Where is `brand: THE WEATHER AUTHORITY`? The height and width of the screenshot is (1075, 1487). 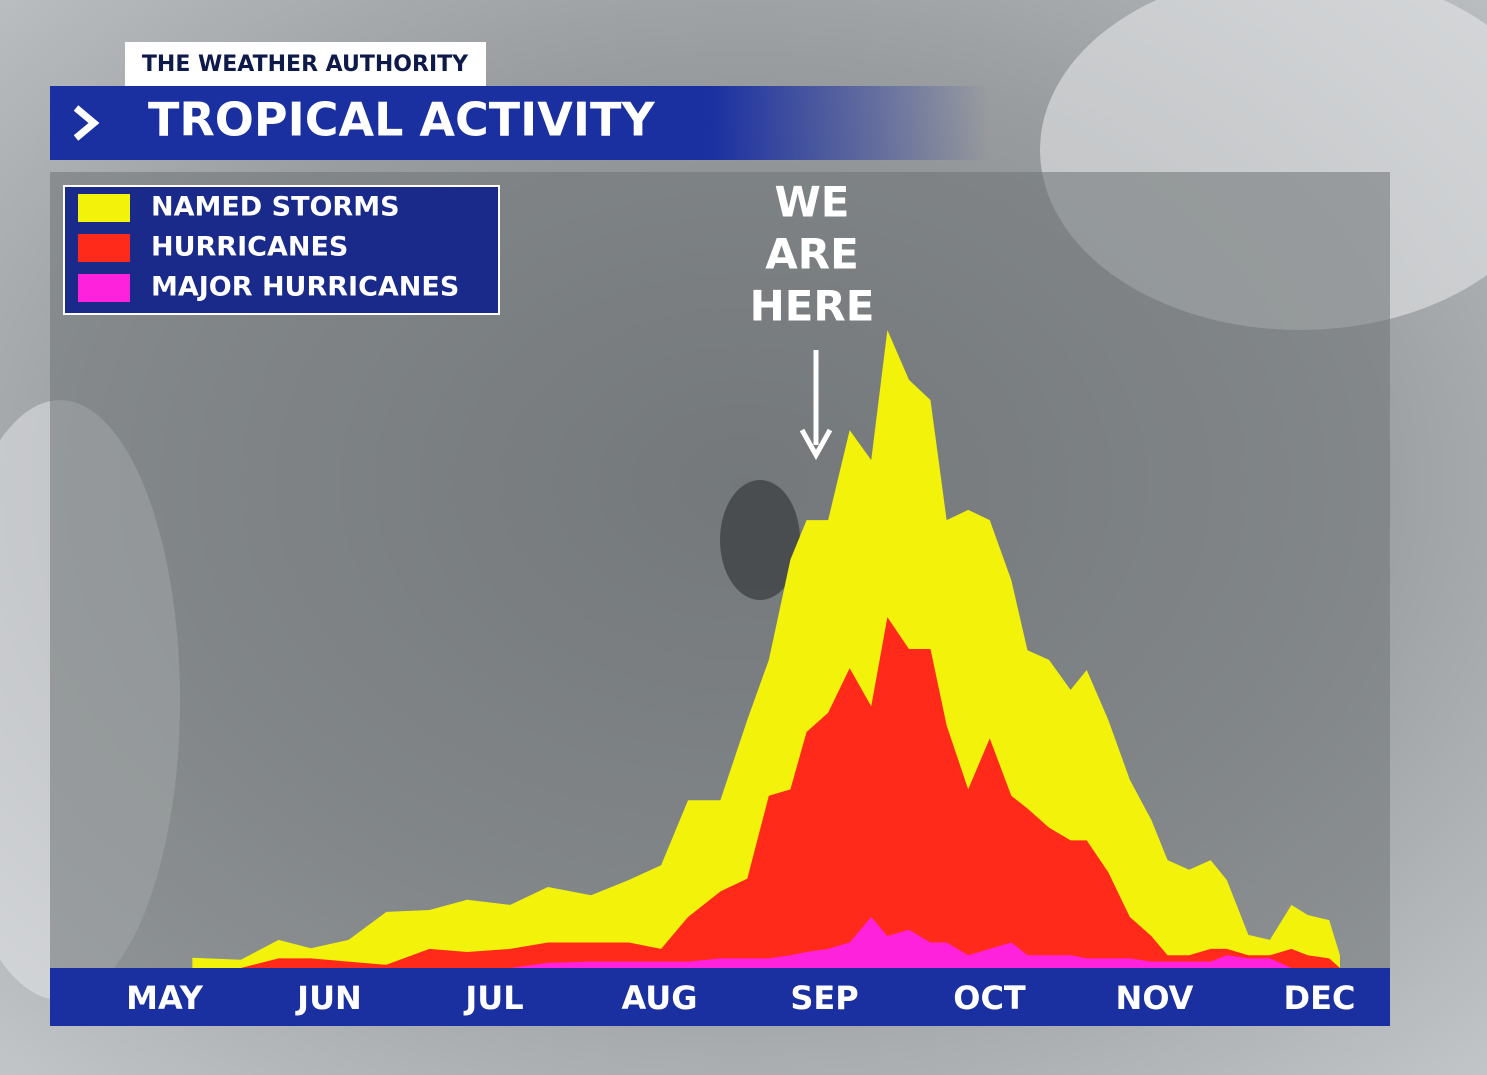
brand: THE WEATHER AUTHORITY is located at coordinates (305, 64).